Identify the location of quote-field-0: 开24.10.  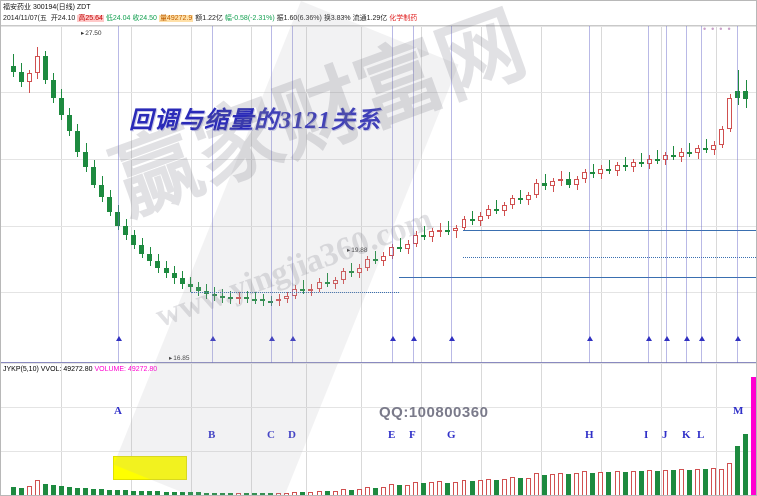
(63, 18).